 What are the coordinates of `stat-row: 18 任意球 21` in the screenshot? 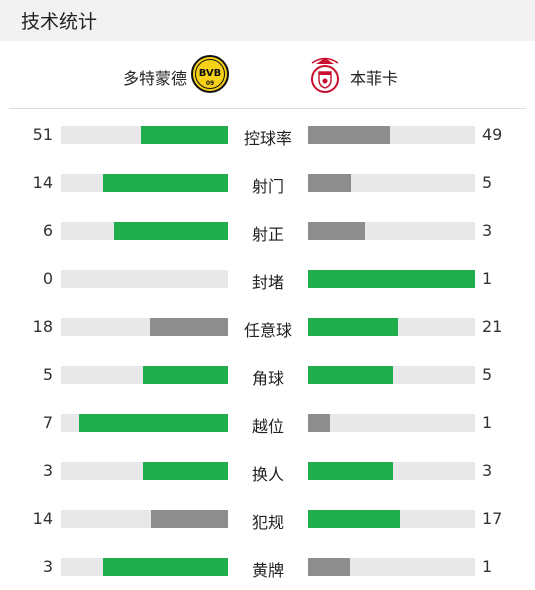 It's located at (267, 327).